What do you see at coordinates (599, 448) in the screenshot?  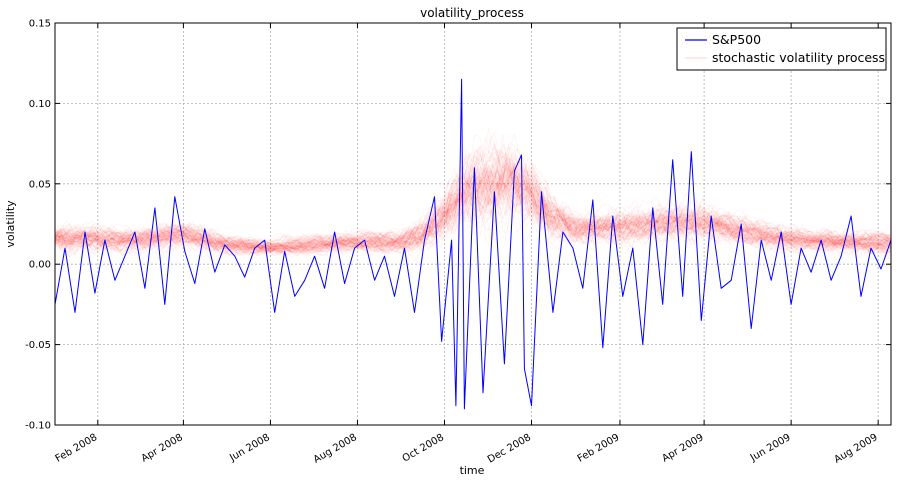 I see `x-tick-label: Feb 2009` at bounding box center [599, 448].